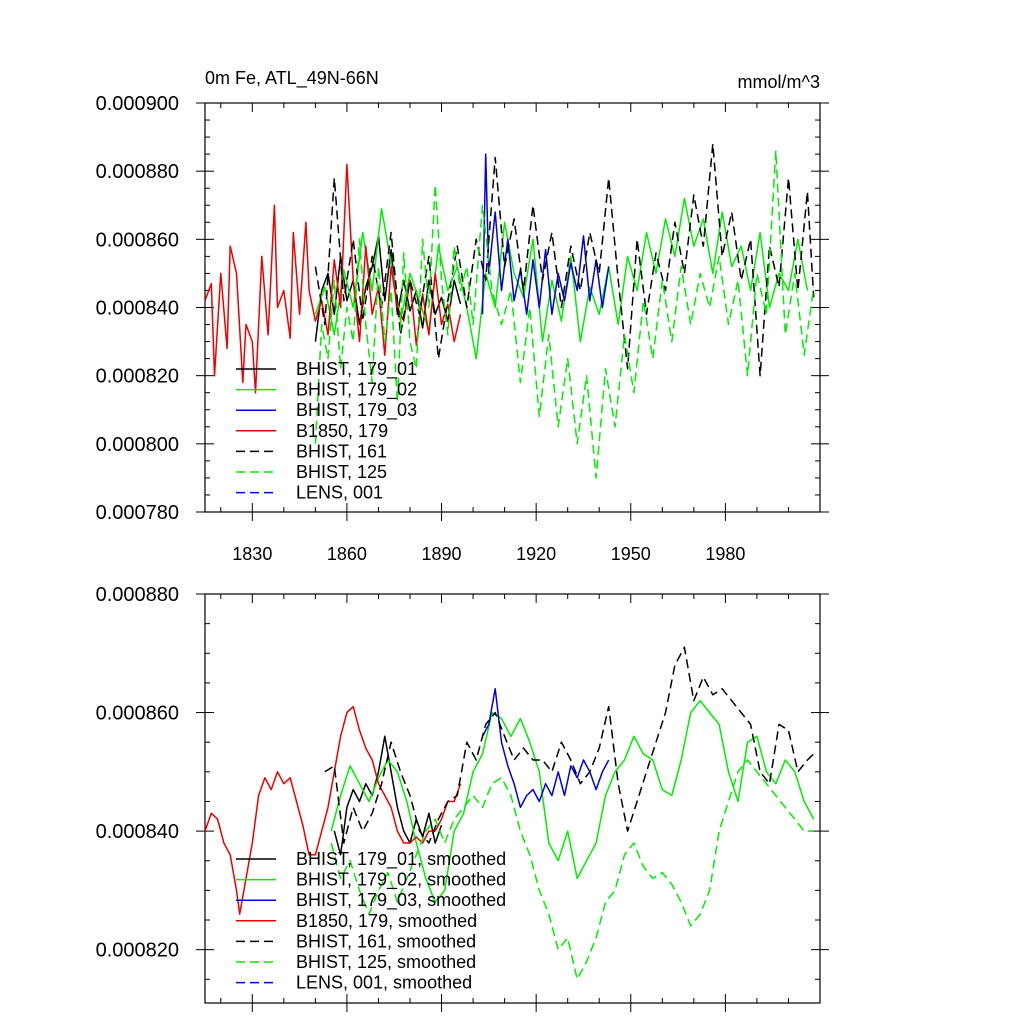  I want to click on legend-label: LENS, 001, so click(339, 493).